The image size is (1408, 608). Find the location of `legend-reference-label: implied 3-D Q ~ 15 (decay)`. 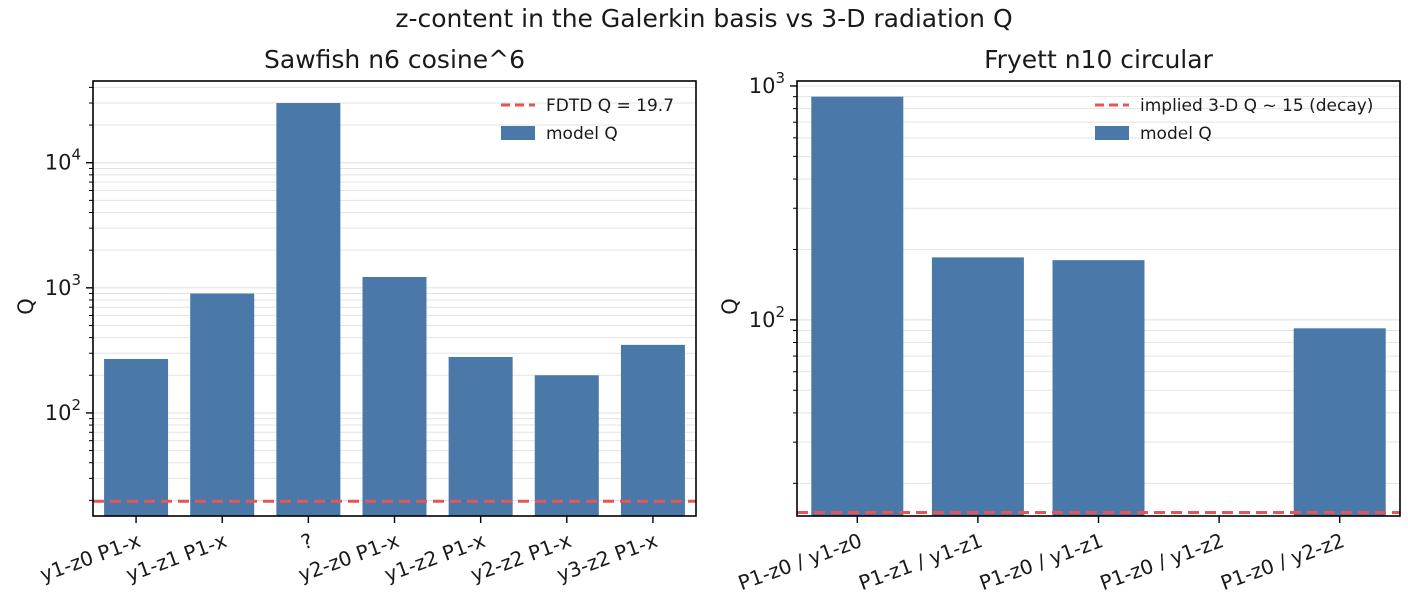

legend-reference-label: implied 3-D Q ~ 15 (decay) is located at coordinates (1256, 106).